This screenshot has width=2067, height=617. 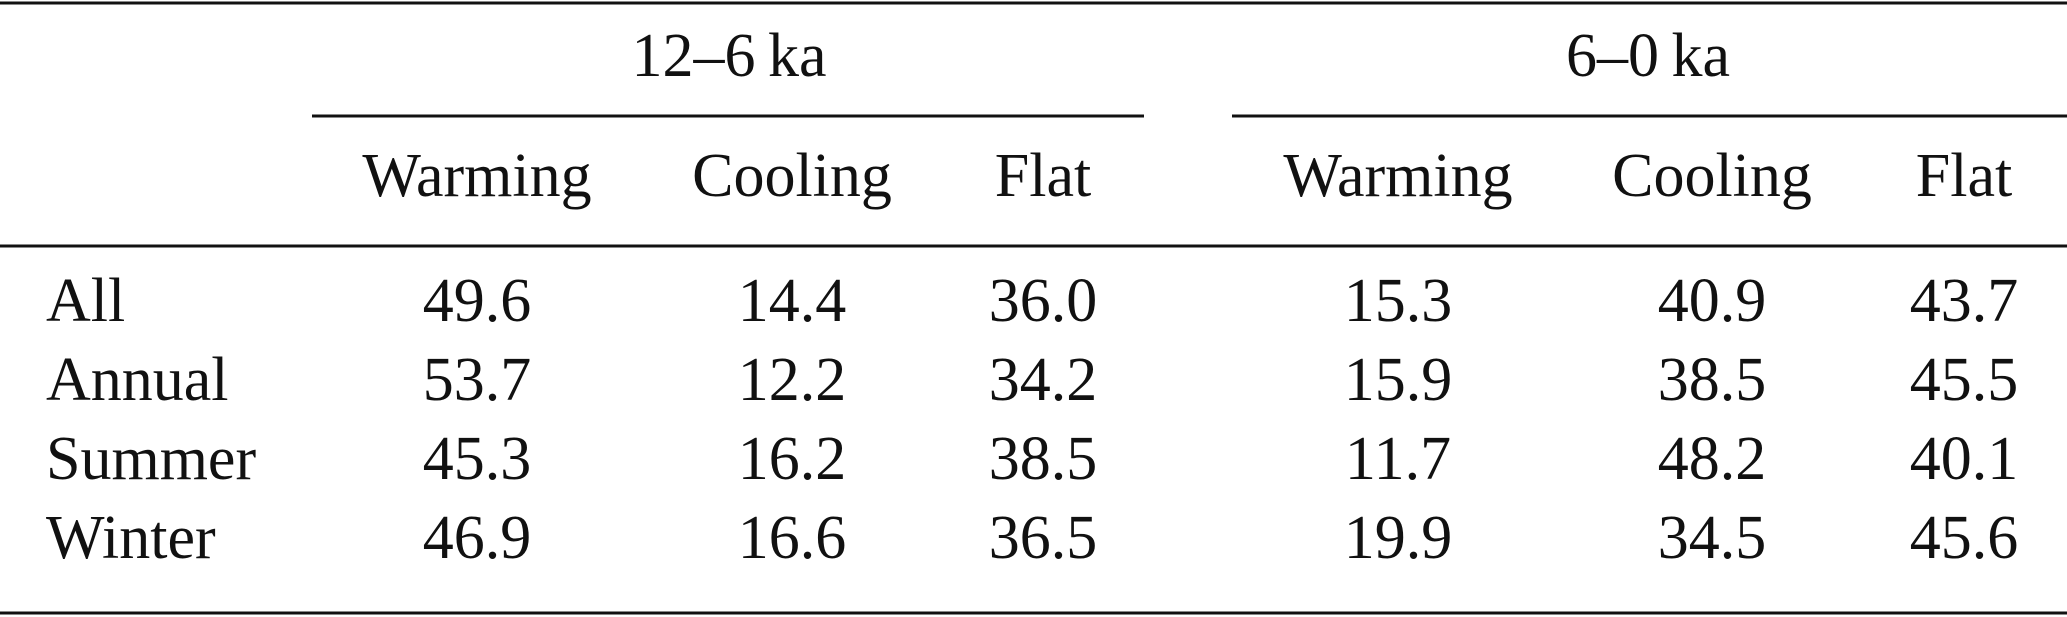 I want to click on cell: 45.3, so click(x=477, y=459).